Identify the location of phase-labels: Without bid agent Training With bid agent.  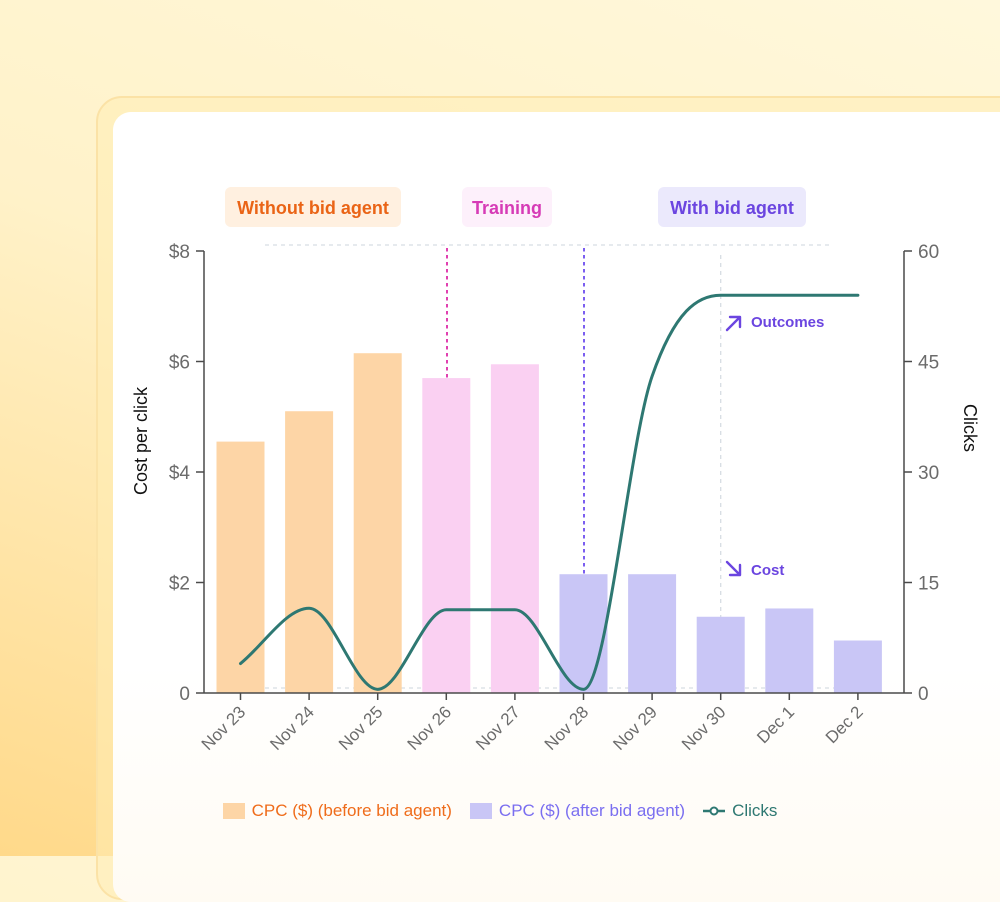
(515, 207).